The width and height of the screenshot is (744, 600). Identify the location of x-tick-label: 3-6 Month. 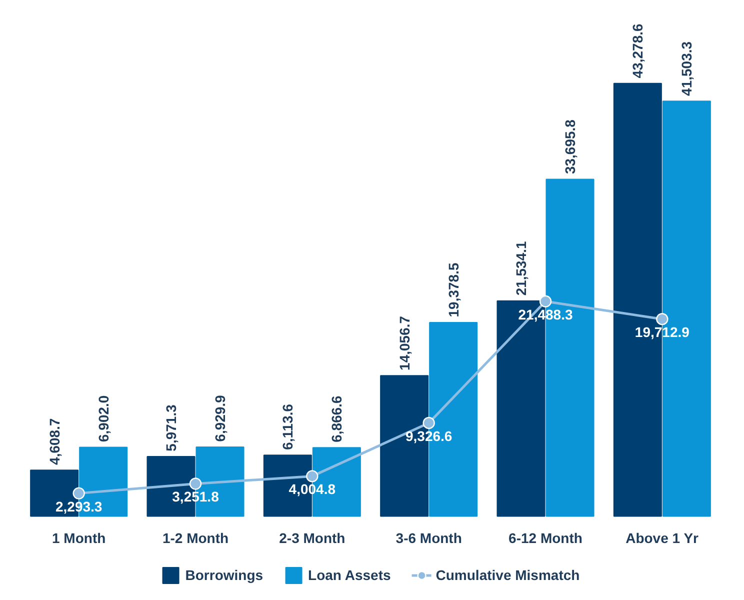
(429, 538).